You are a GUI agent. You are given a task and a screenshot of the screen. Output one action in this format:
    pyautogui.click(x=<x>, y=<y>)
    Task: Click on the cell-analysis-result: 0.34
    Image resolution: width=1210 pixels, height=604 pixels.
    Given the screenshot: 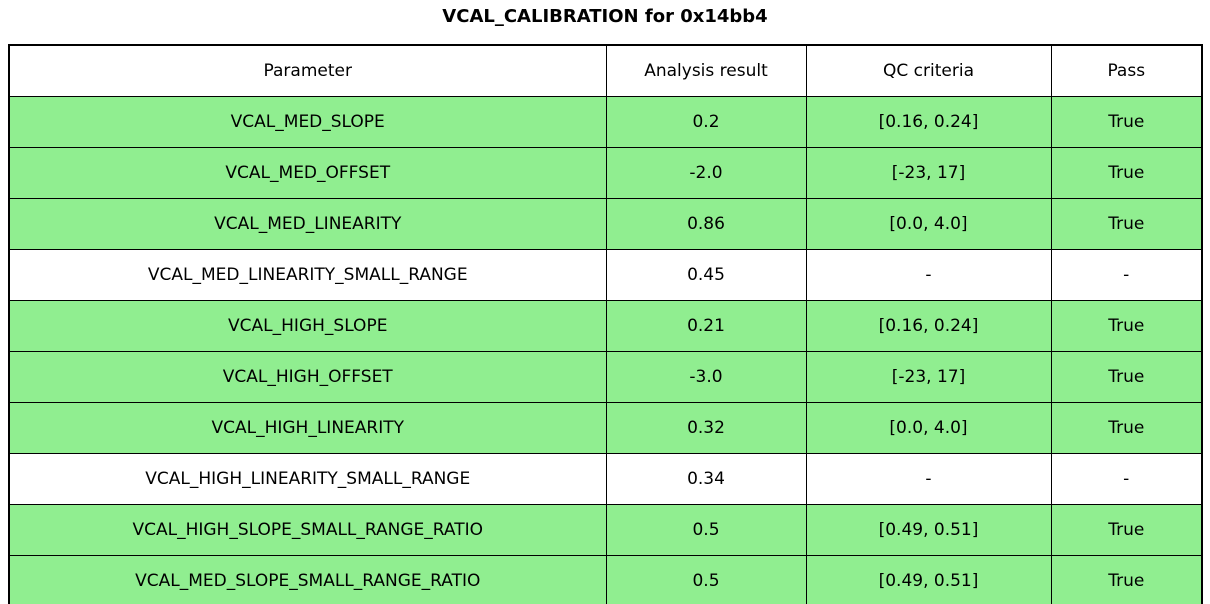 What is the action you would take?
    pyautogui.click(x=706, y=479)
    